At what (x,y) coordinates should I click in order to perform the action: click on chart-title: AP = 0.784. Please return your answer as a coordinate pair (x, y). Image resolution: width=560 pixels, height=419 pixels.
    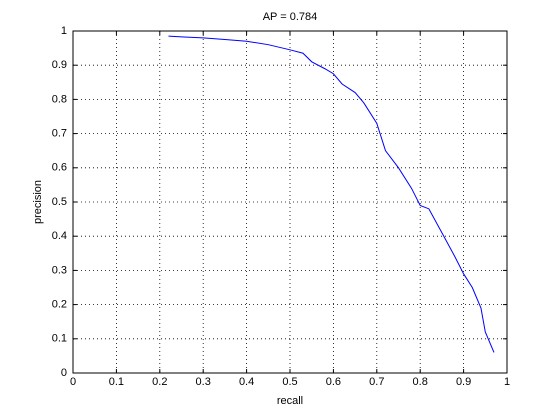
    Looking at the image, I should click on (290, 17).